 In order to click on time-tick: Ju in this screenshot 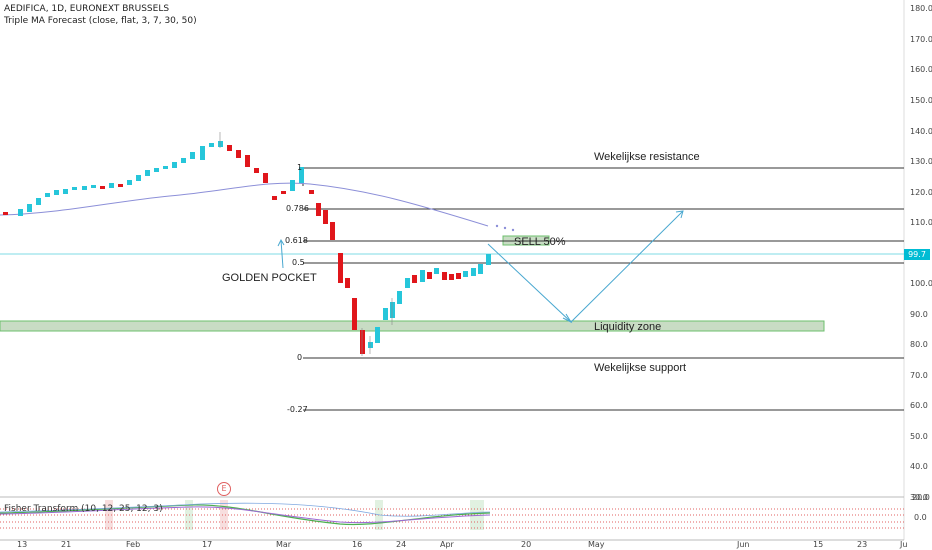, I will do `click(904, 544)`.